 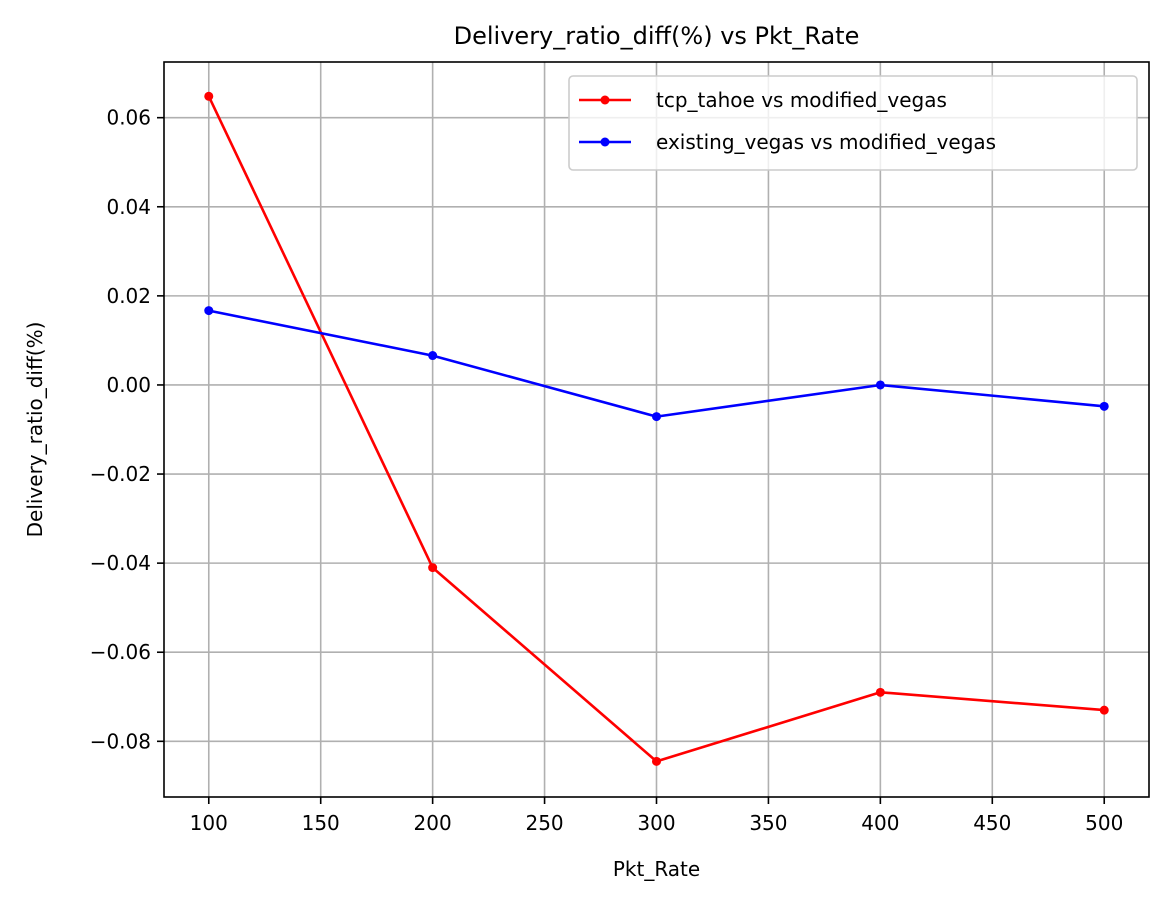 I want to click on x-axis-ticks: 100 150 200 250 300 350 400 450 500, so click(x=656, y=816).